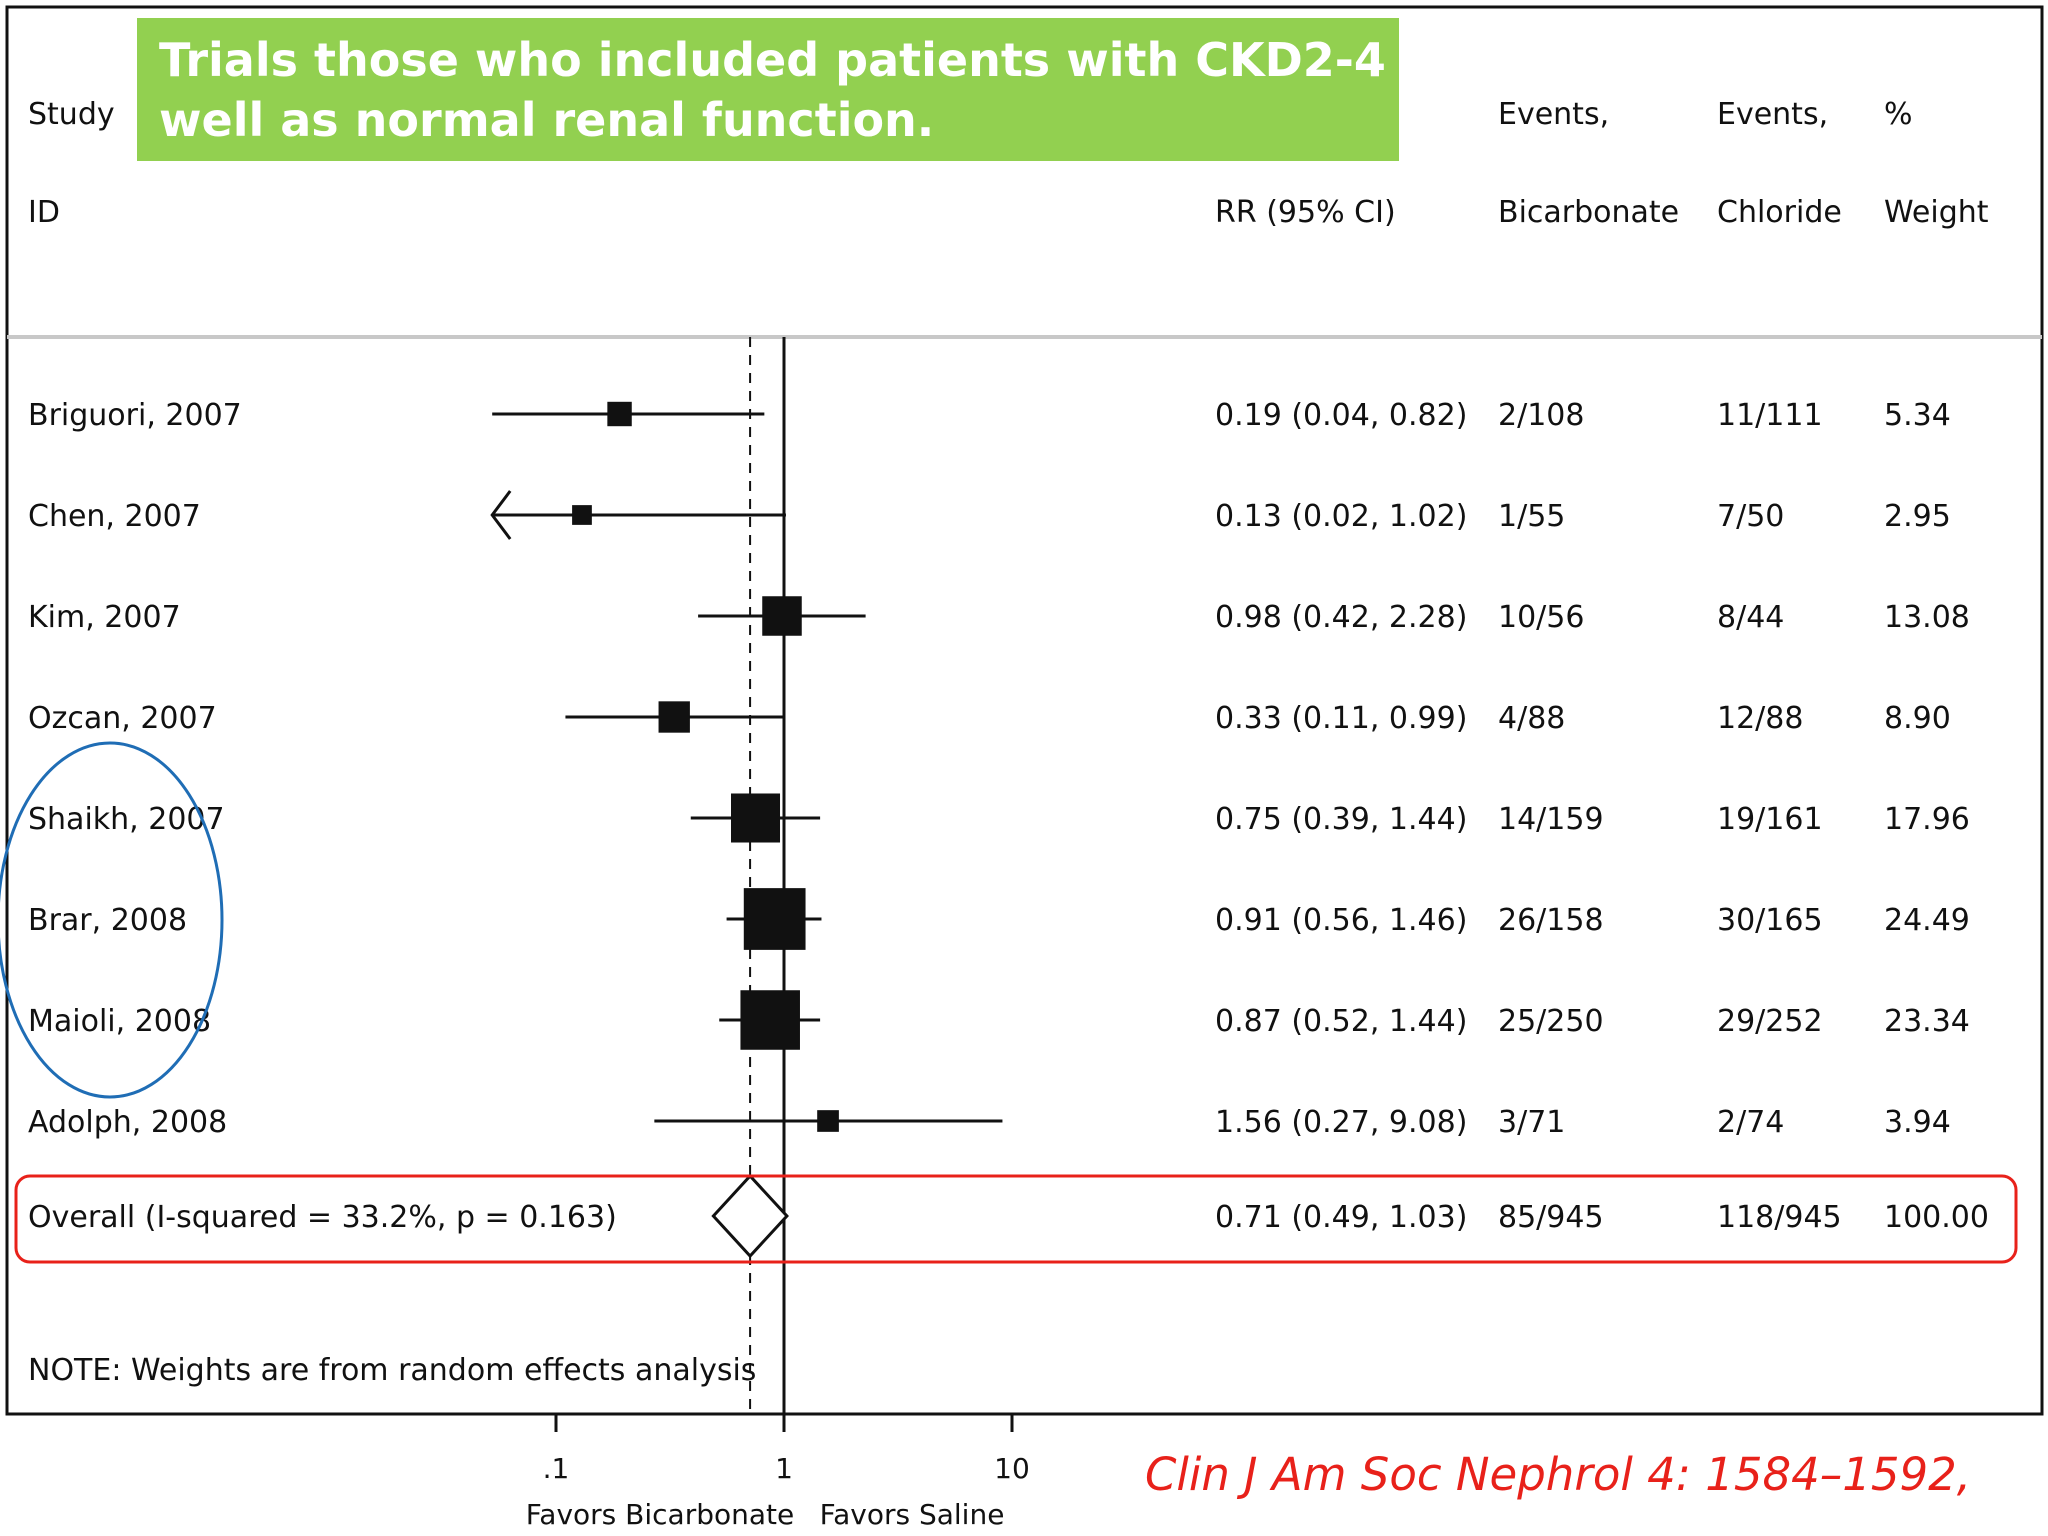 This screenshot has width=2048, height=1536. Describe the element at coordinates (1341, 516) in the screenshot. I see `study-rr: 0.13 (0.02, 1.02)` at that location.